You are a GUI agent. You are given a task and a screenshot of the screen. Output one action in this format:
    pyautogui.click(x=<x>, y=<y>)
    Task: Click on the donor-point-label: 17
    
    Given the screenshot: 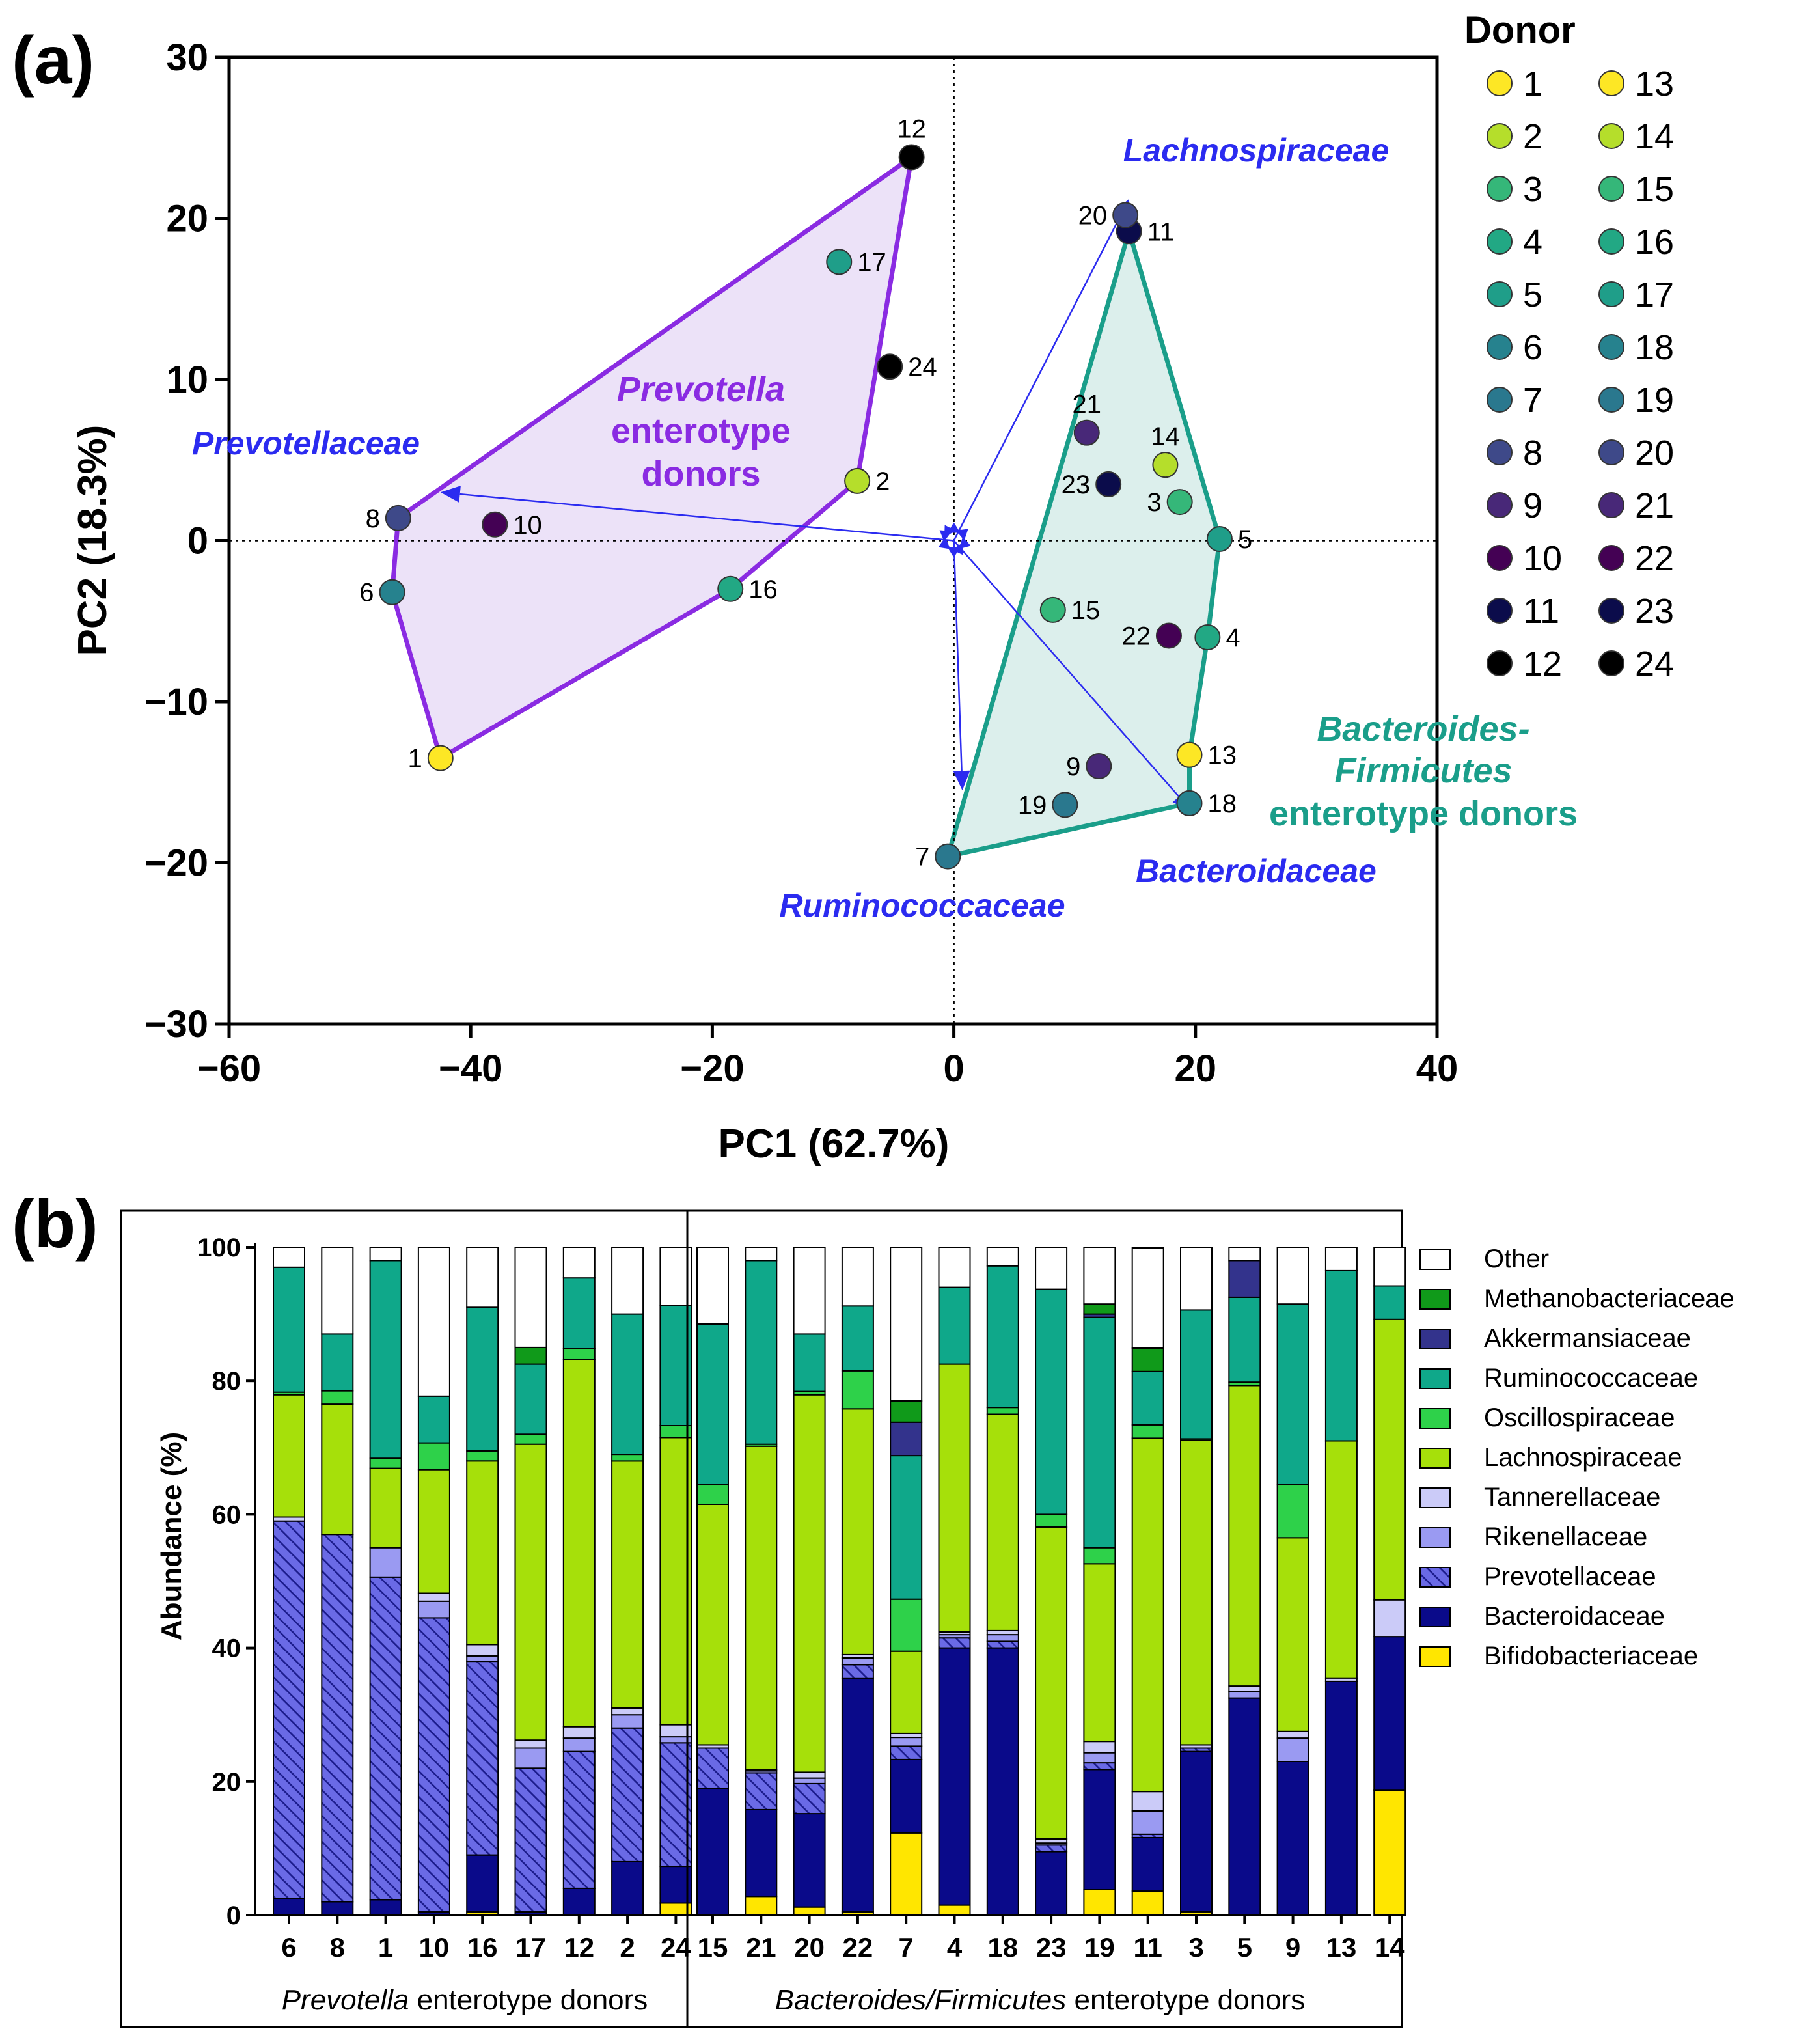 What is the action you would take?
    pyautogui.click(x=872, y=262)
    